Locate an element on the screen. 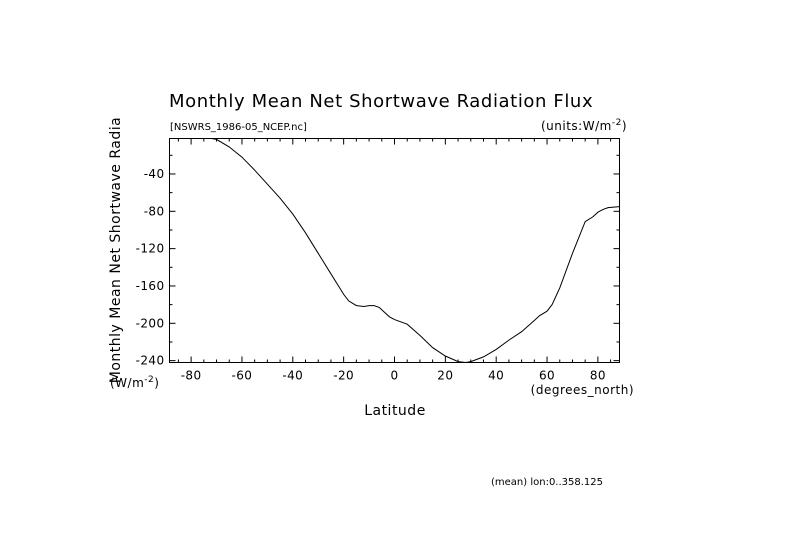 The image size is (789, 558). x-axis-tick-labels: -80 -60 -40 -20 0 20 40 60 80 is located at coordinates (393, 376).